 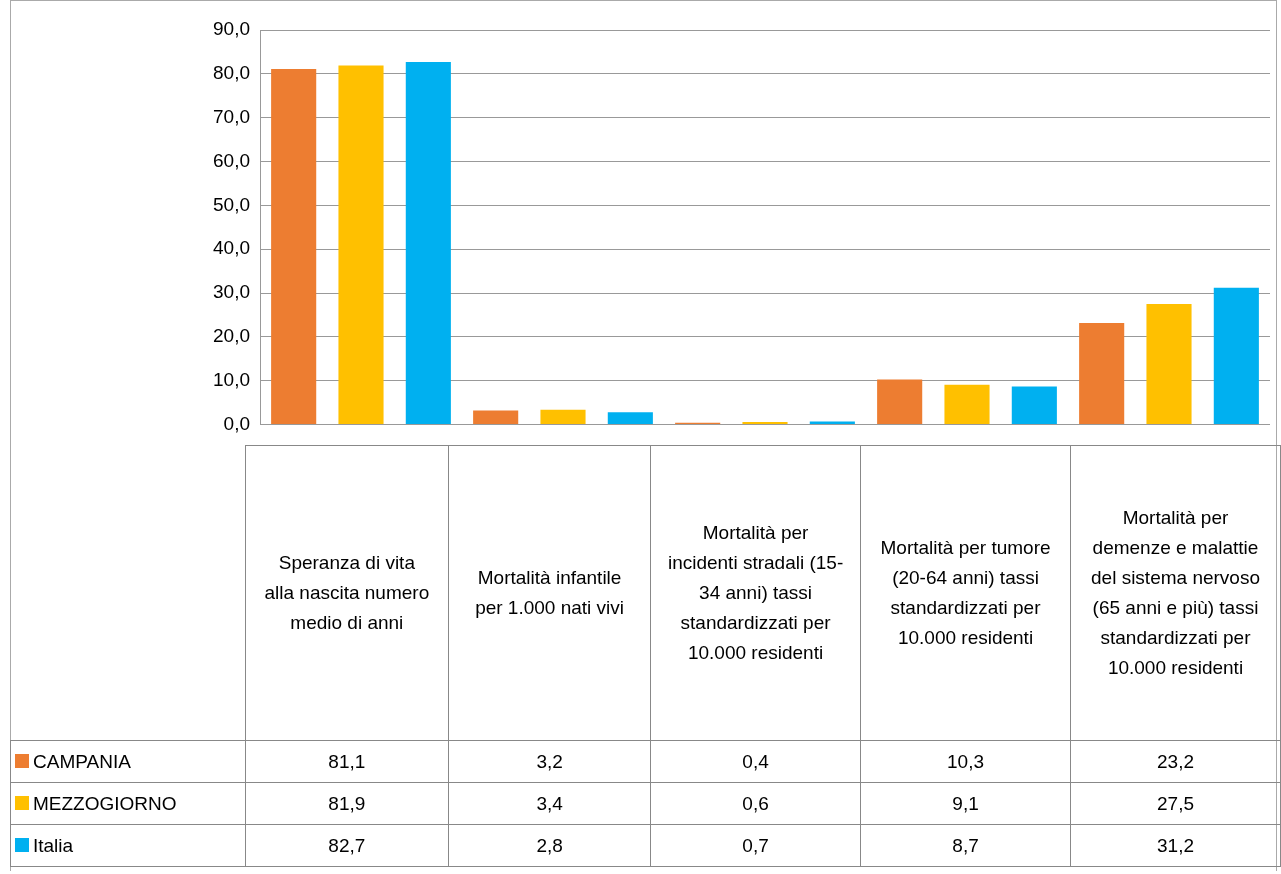 What do you see at coordinates (755, 845) in the screenshot?
I see `data-label: 0,7` at bounding box center [755, 845].